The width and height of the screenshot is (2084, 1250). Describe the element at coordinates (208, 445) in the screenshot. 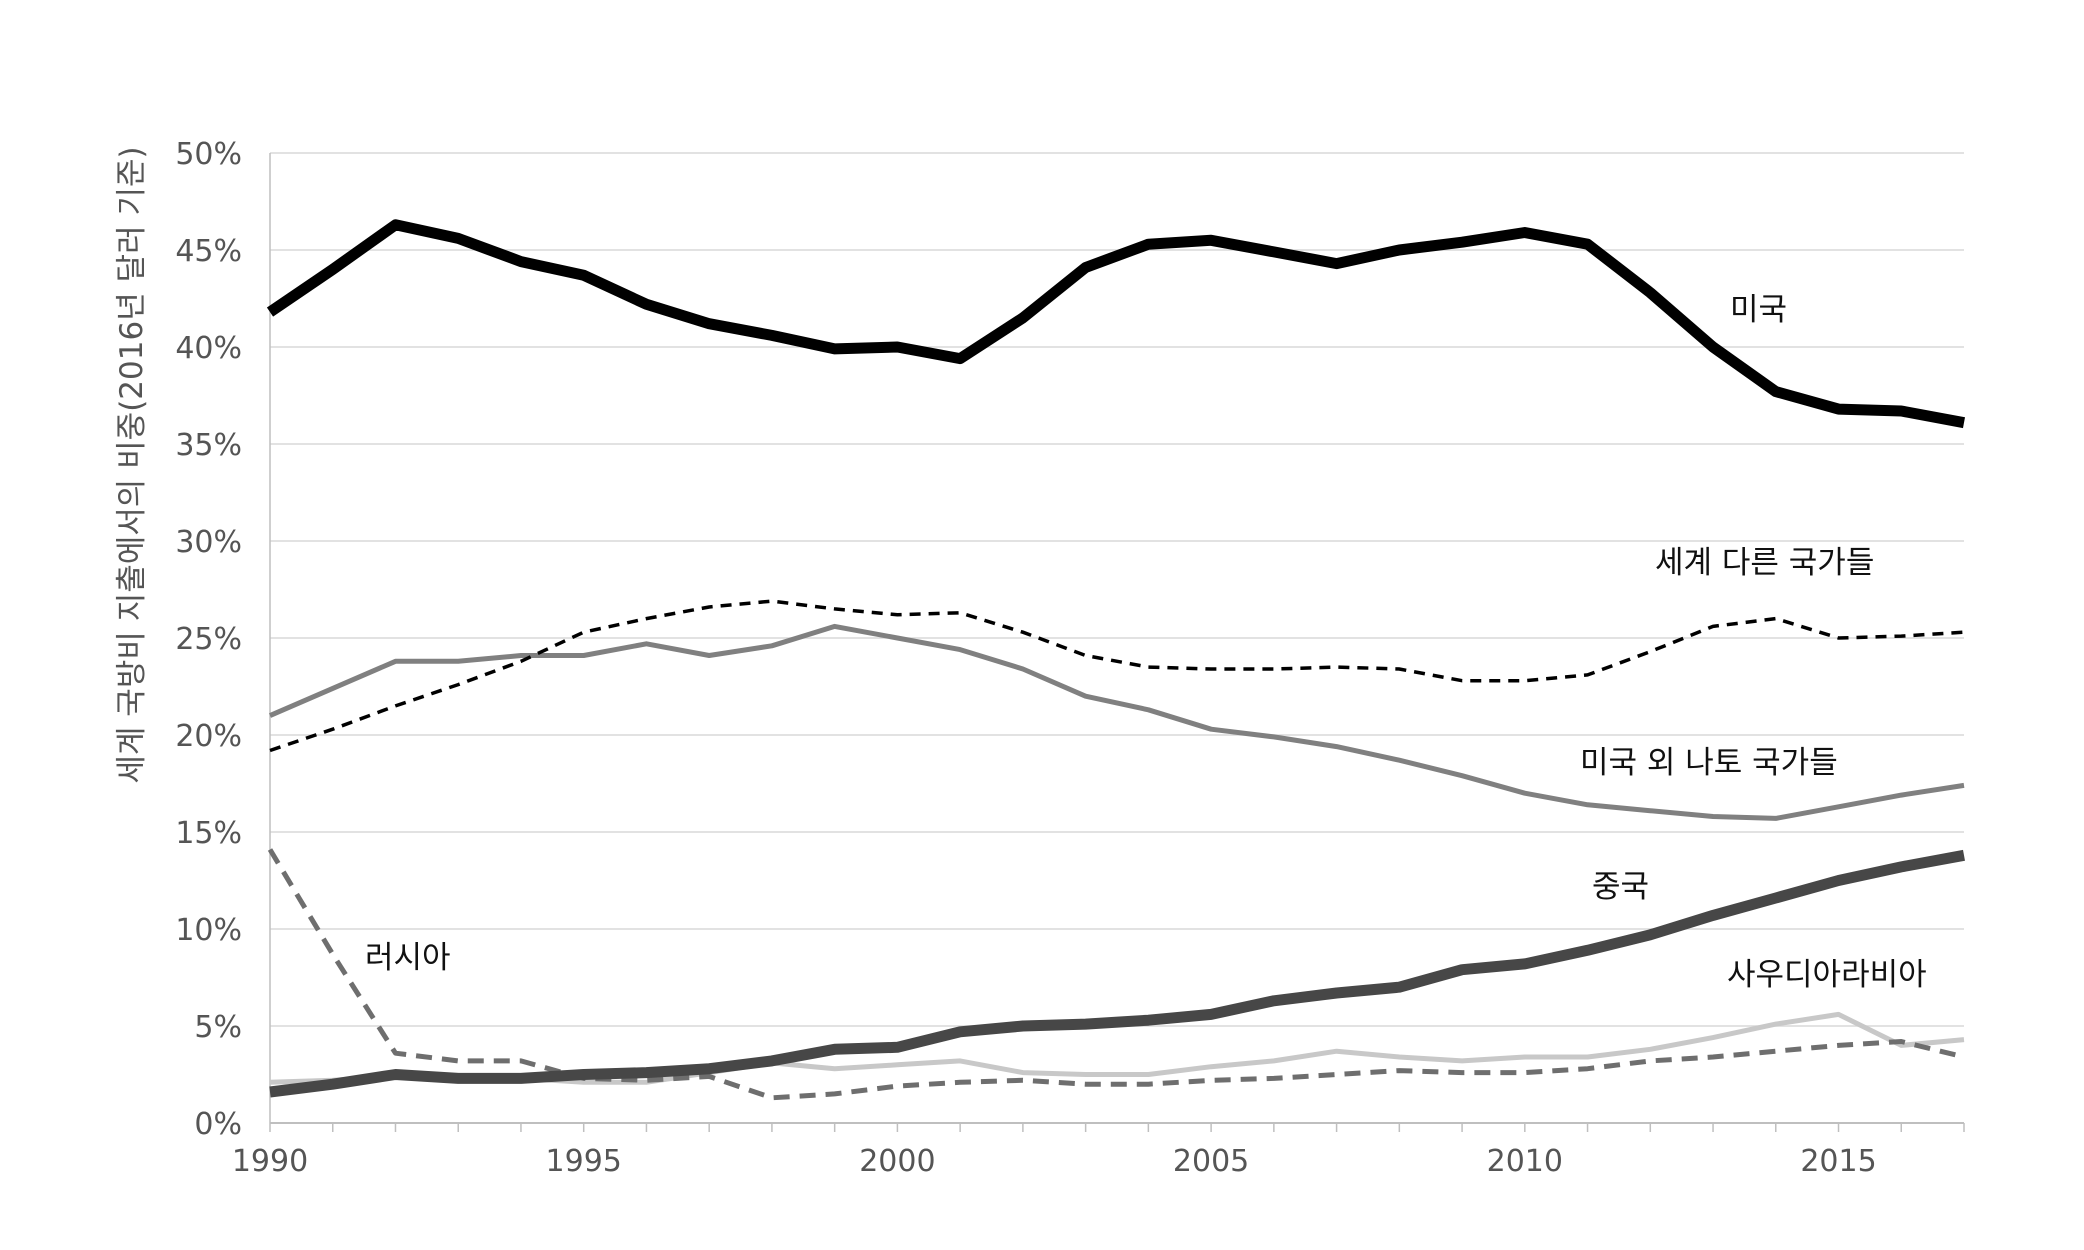

I see `y-tick-label: 35%` at that location.